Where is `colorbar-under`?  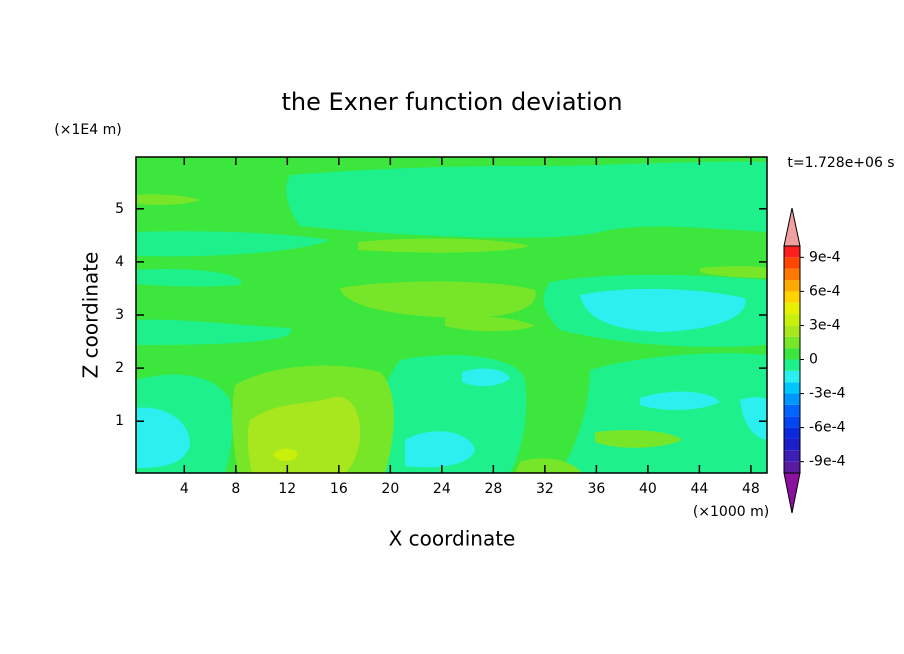
colorbar-under is located at coordinates (792, 493).